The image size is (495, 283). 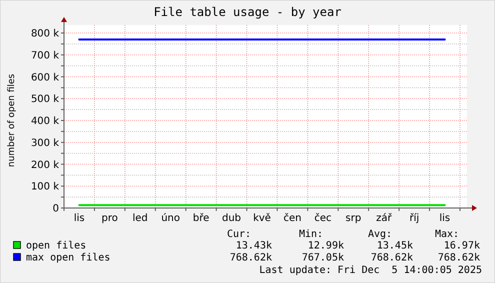 What do you see at coordinates (262, 218) in the screenshot?
I see `x-tick-label: kvě` at bounding box center [262, 218].